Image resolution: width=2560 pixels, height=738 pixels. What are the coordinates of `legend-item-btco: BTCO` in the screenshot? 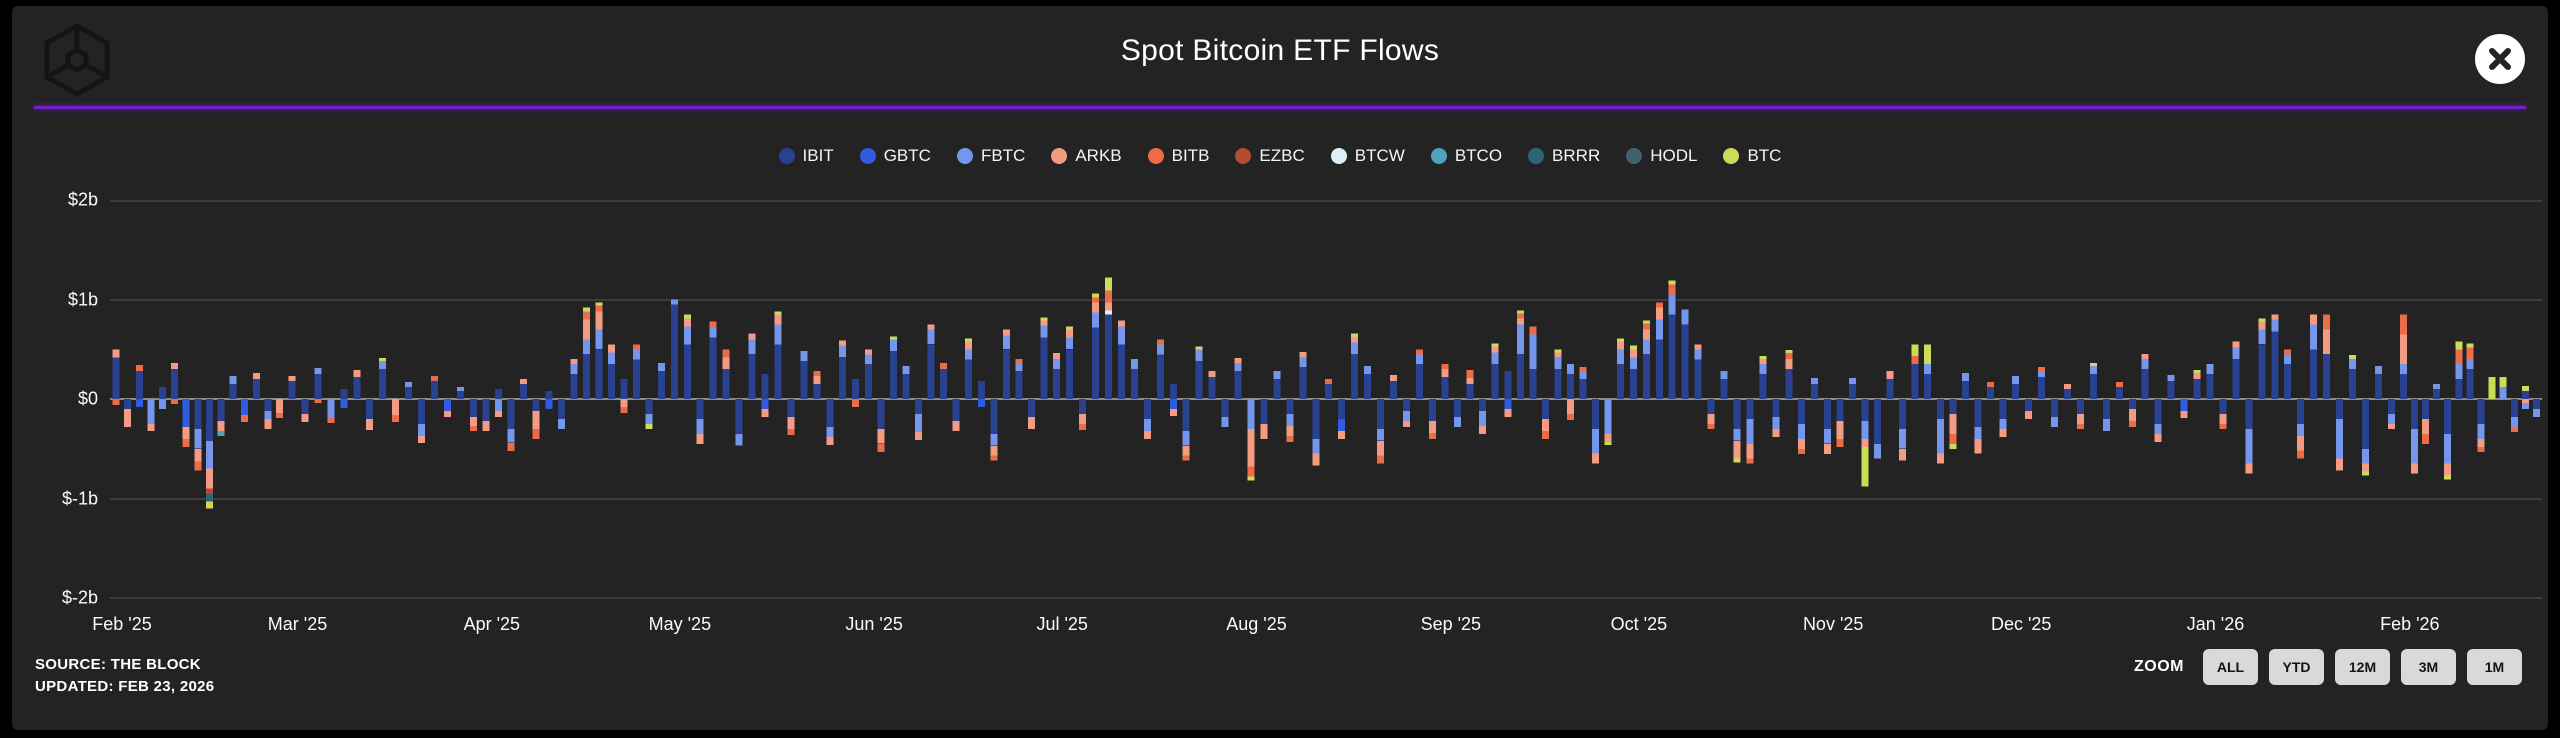 It's located at (1466, 156).